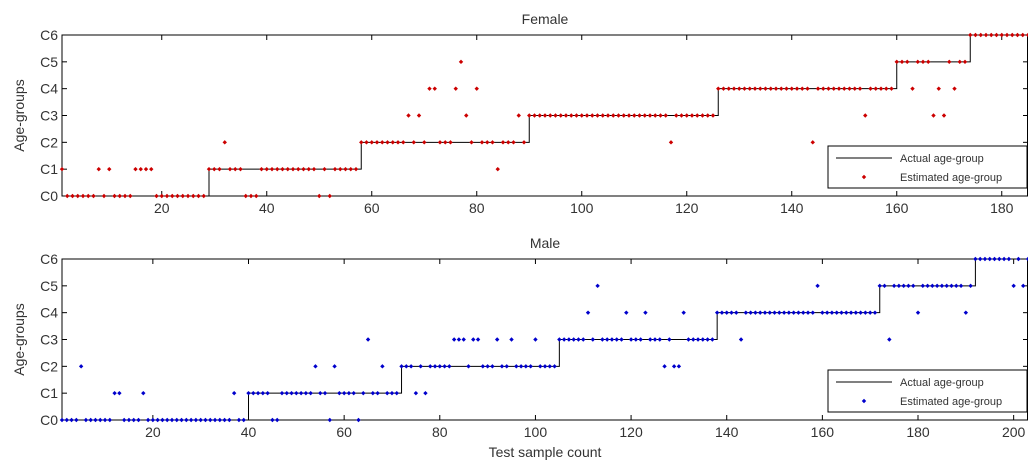  What do you see at coordinates (477, 208) in the screenshot?
I see `x-tick-label: 80` at bounding box center [477, 208].